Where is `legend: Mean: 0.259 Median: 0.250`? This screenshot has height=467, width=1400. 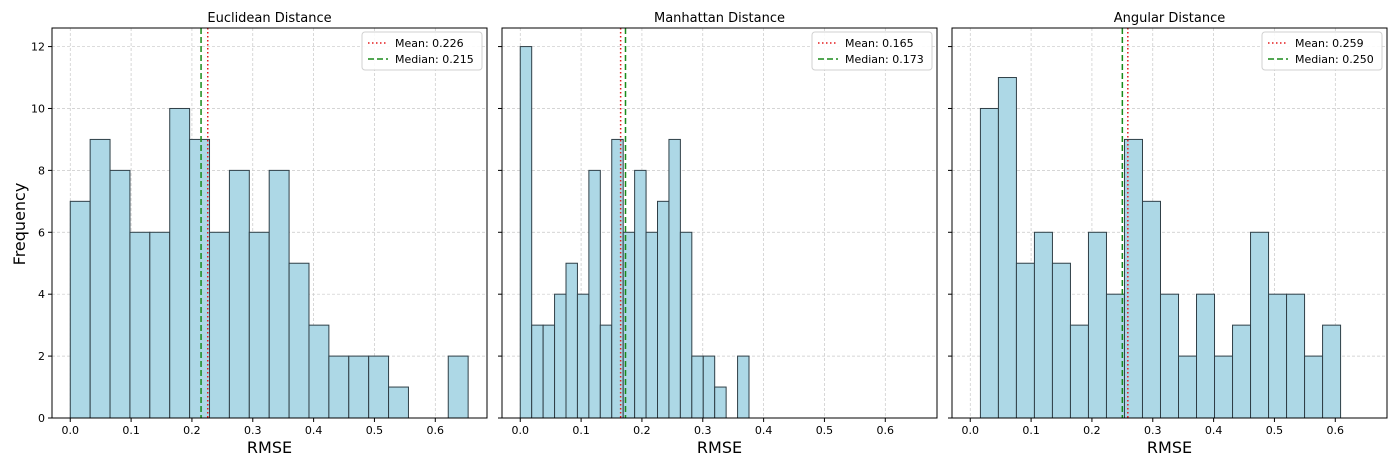
legend: Mean: 0.259 Median: 0.250 is located at coordinates (1322, 51).